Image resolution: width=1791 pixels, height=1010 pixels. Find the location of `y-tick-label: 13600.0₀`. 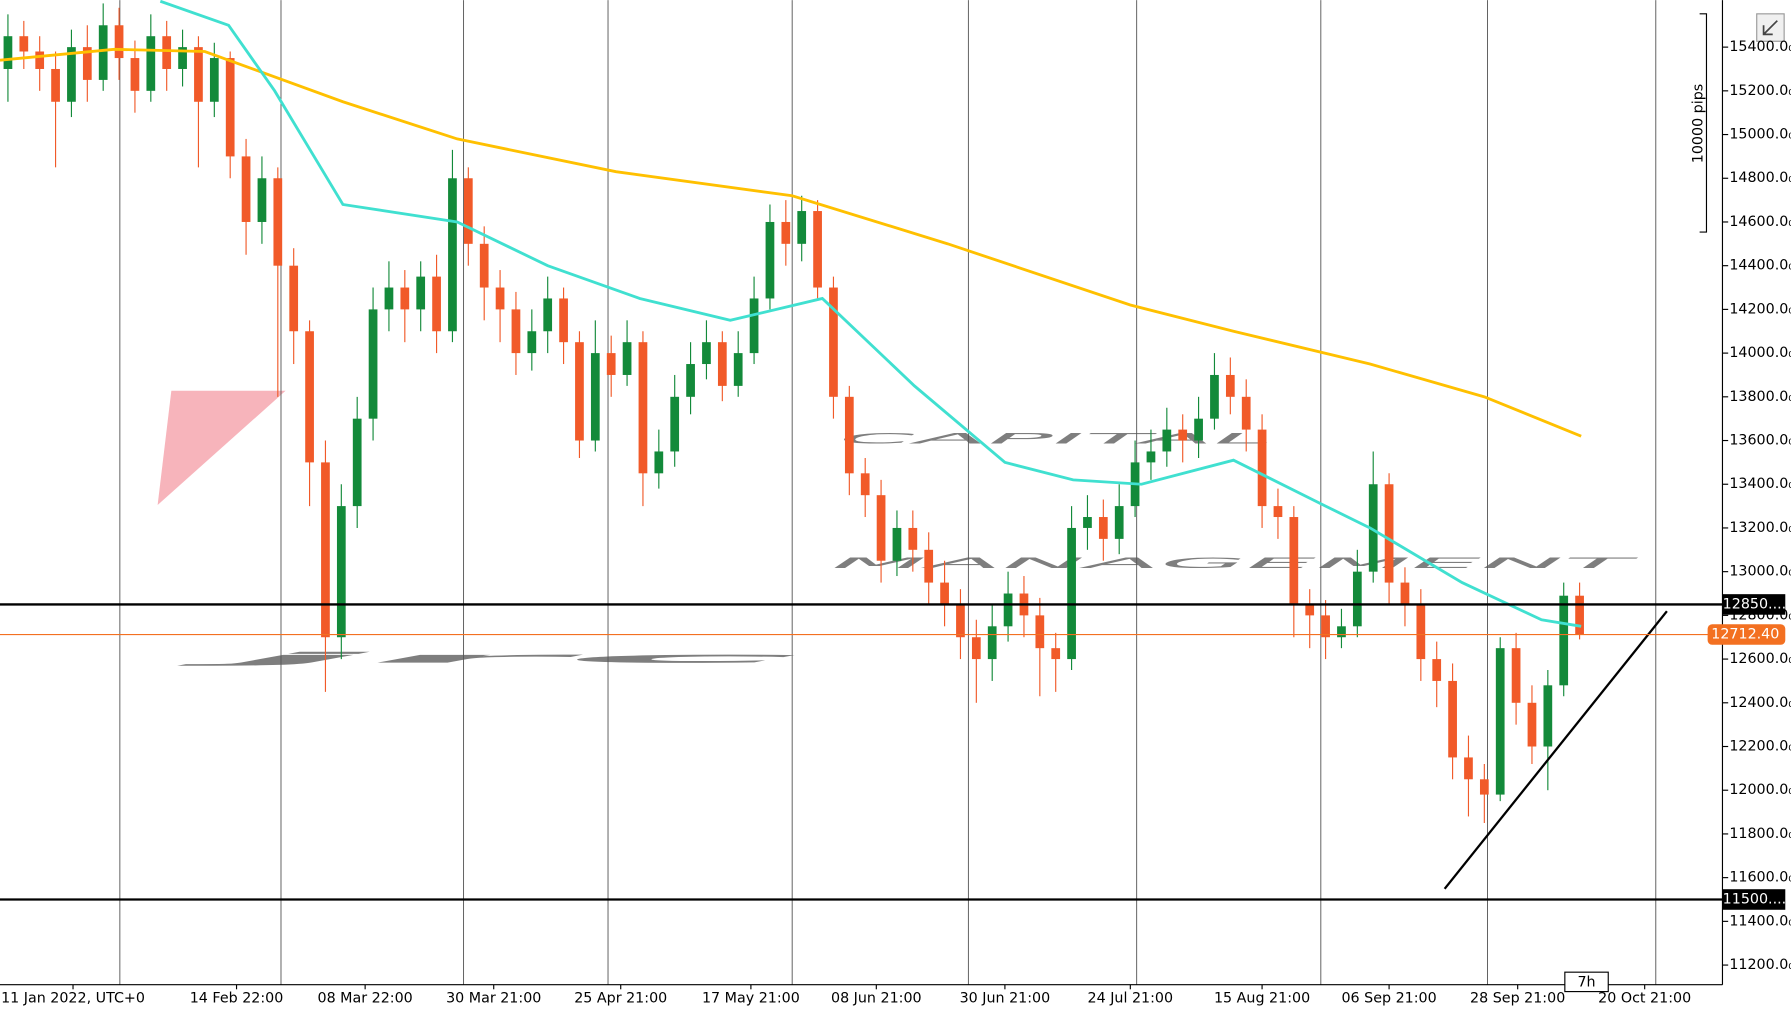

y-tick-label: 13600.0₀ is located at coordinates (1760, 441).